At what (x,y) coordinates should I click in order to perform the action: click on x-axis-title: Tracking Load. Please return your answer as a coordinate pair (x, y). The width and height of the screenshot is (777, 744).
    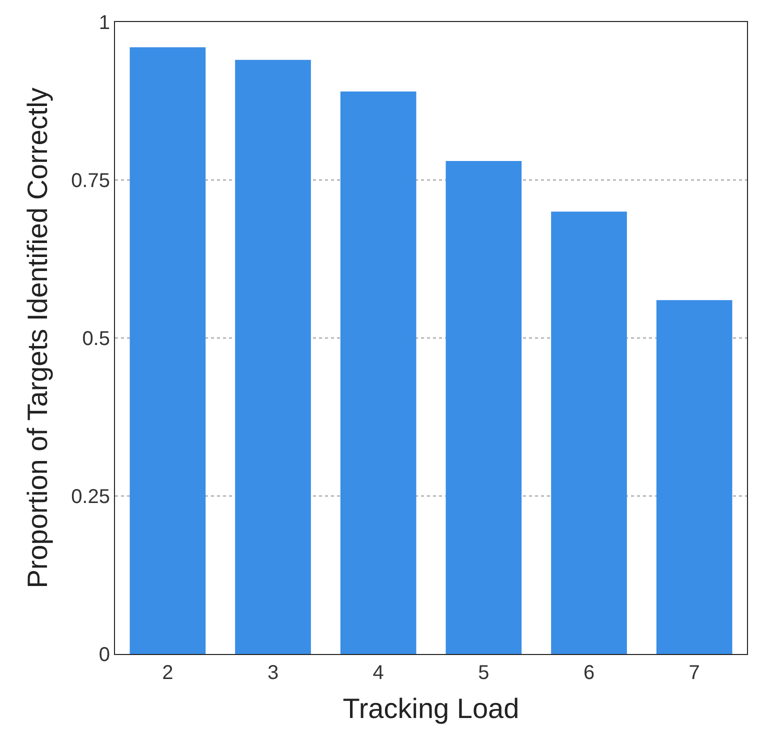
    Looking at the image, I should click on (431, 708).